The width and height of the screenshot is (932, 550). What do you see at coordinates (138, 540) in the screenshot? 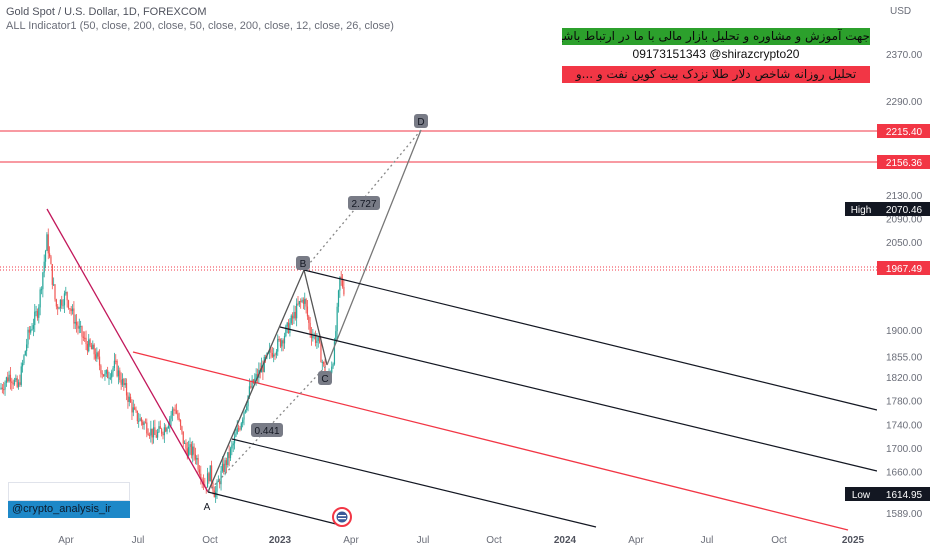
I see `time-tick-label: Jul` at bounding box center [138, 540].